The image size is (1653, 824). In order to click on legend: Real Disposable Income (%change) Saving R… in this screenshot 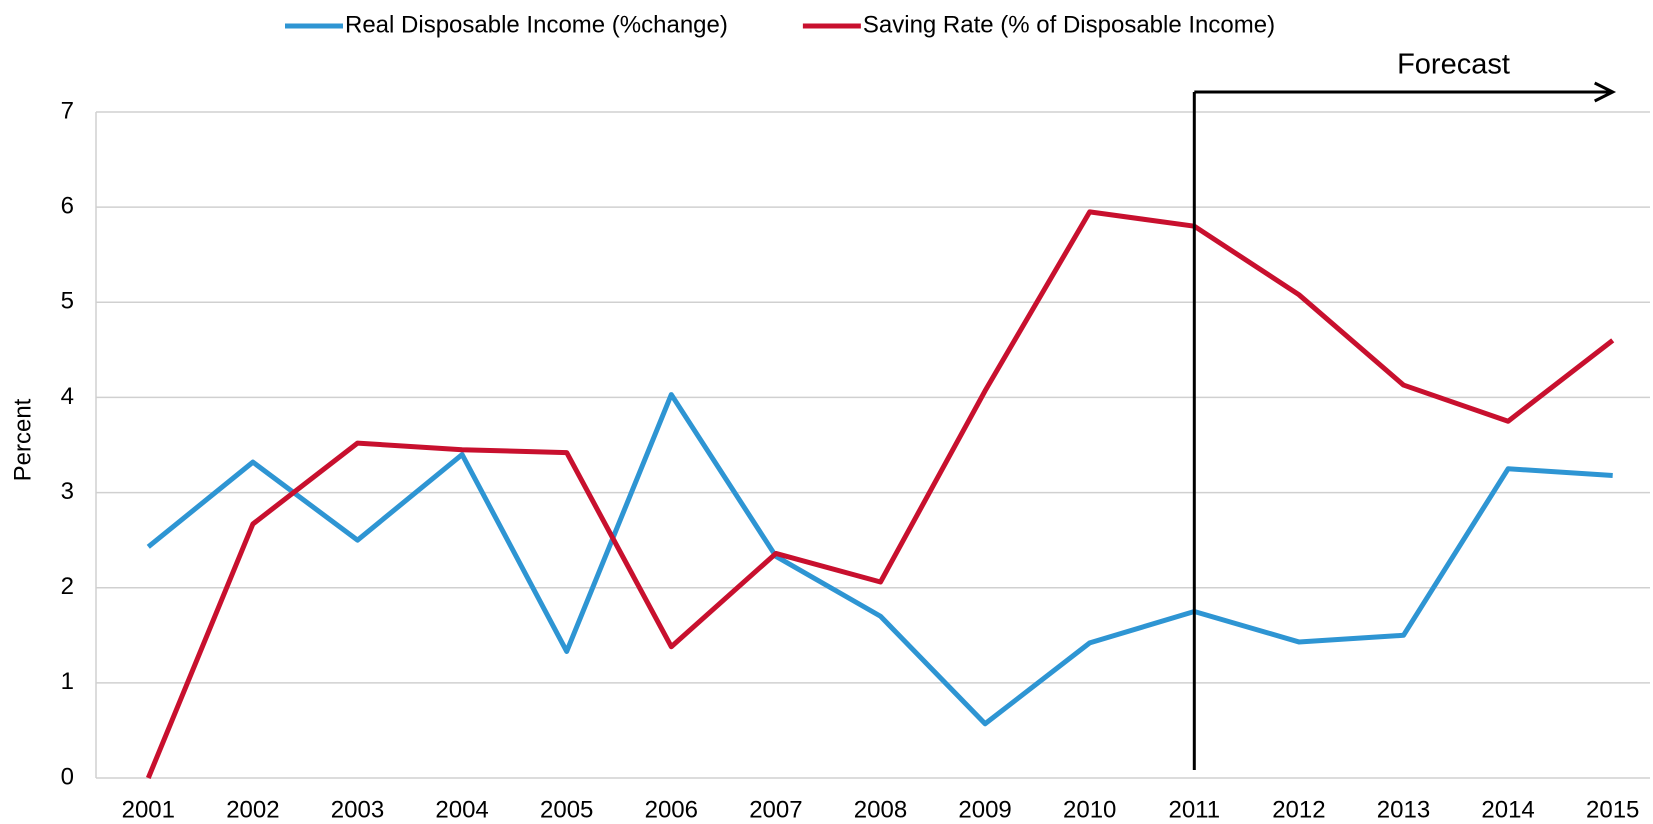, I will do `click(780, 24)`.